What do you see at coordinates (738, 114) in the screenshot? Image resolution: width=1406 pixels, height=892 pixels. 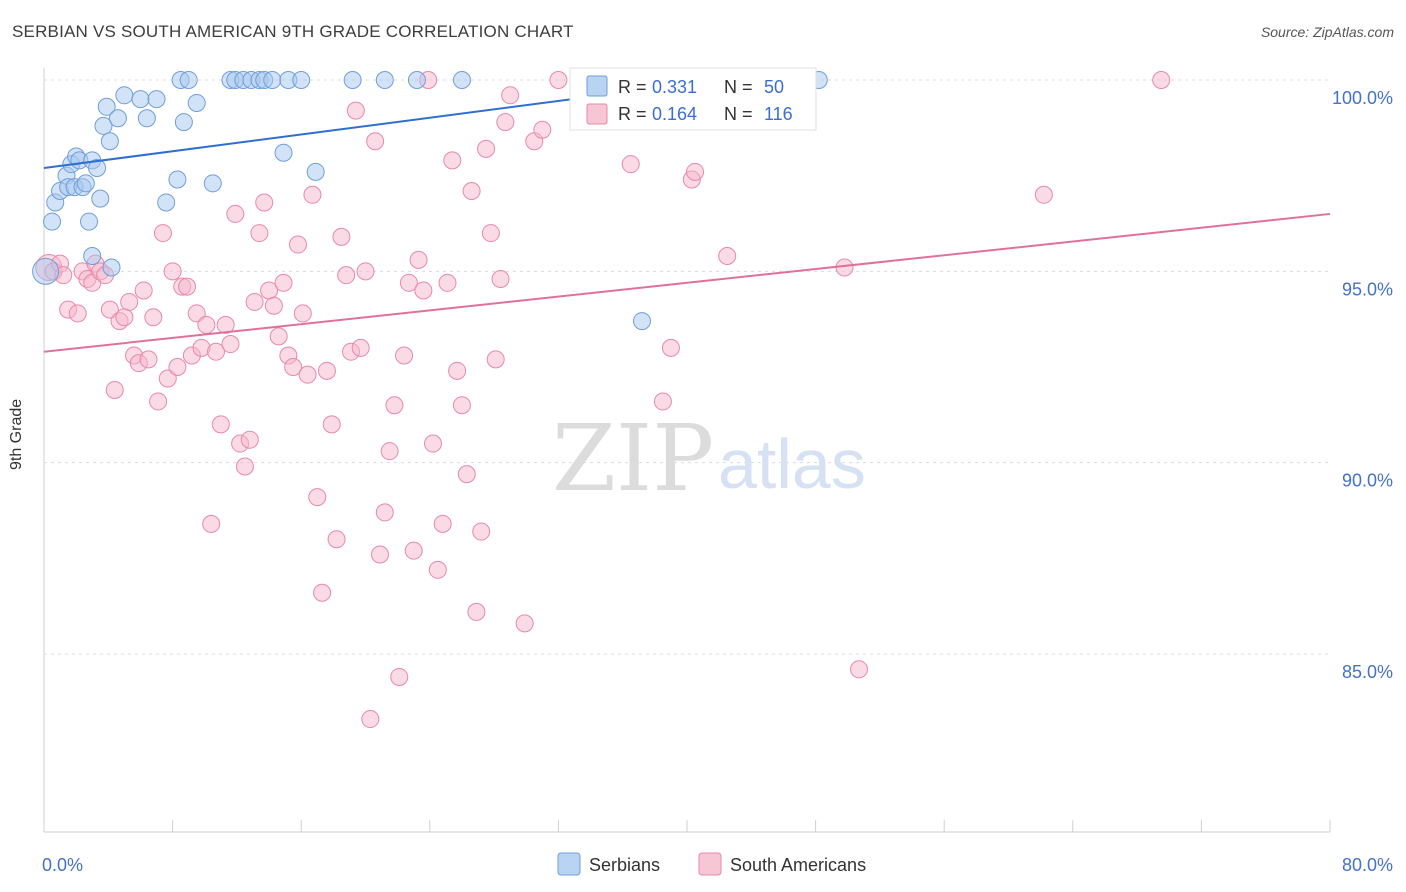 I see `legend-n-label-south-americans: N =` at bounding box center [738, 114].